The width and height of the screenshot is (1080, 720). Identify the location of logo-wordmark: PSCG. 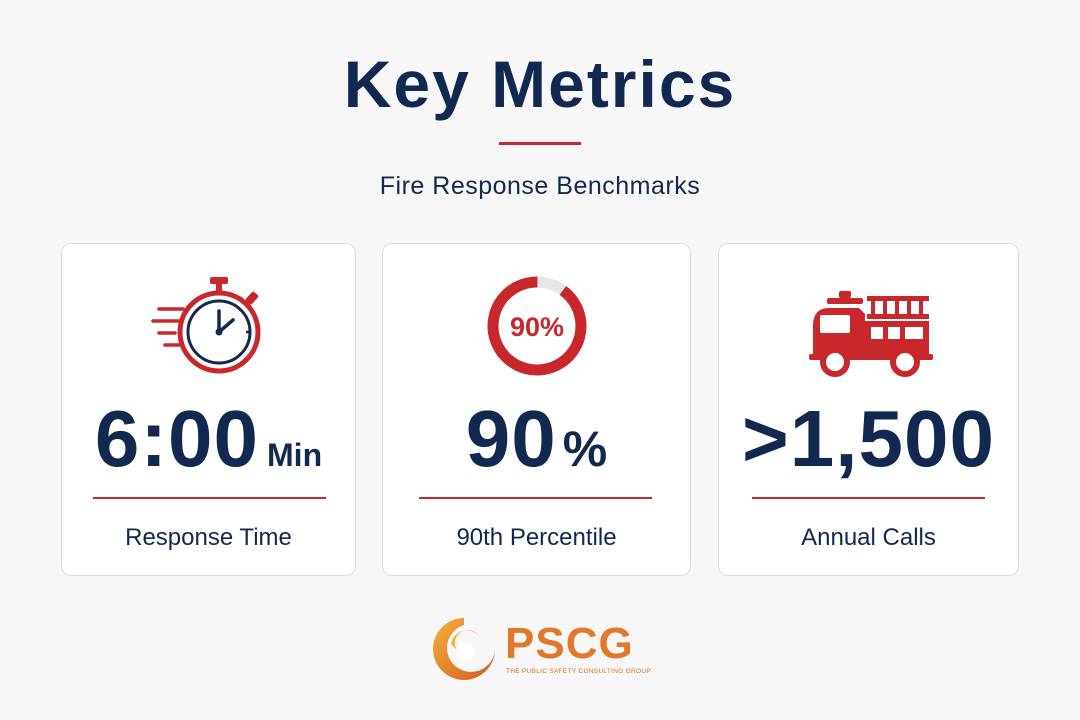
(569, 643).